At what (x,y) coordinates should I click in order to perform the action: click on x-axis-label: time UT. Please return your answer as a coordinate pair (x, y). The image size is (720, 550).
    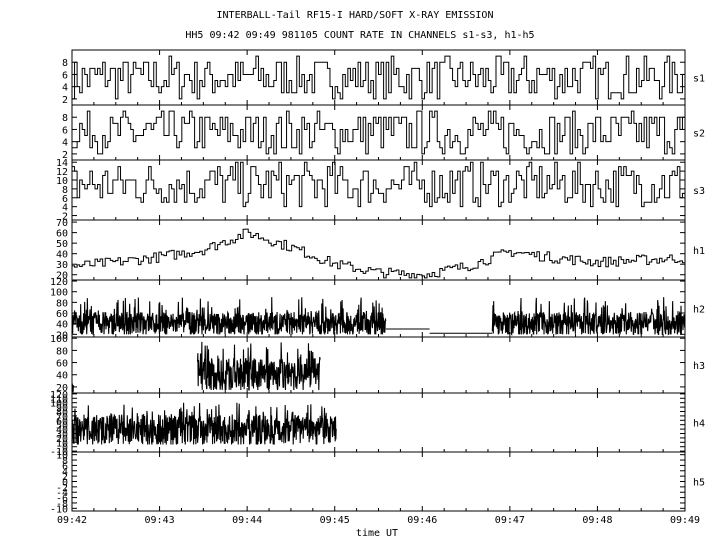
    Looking at the image, I should click on (377, 533).